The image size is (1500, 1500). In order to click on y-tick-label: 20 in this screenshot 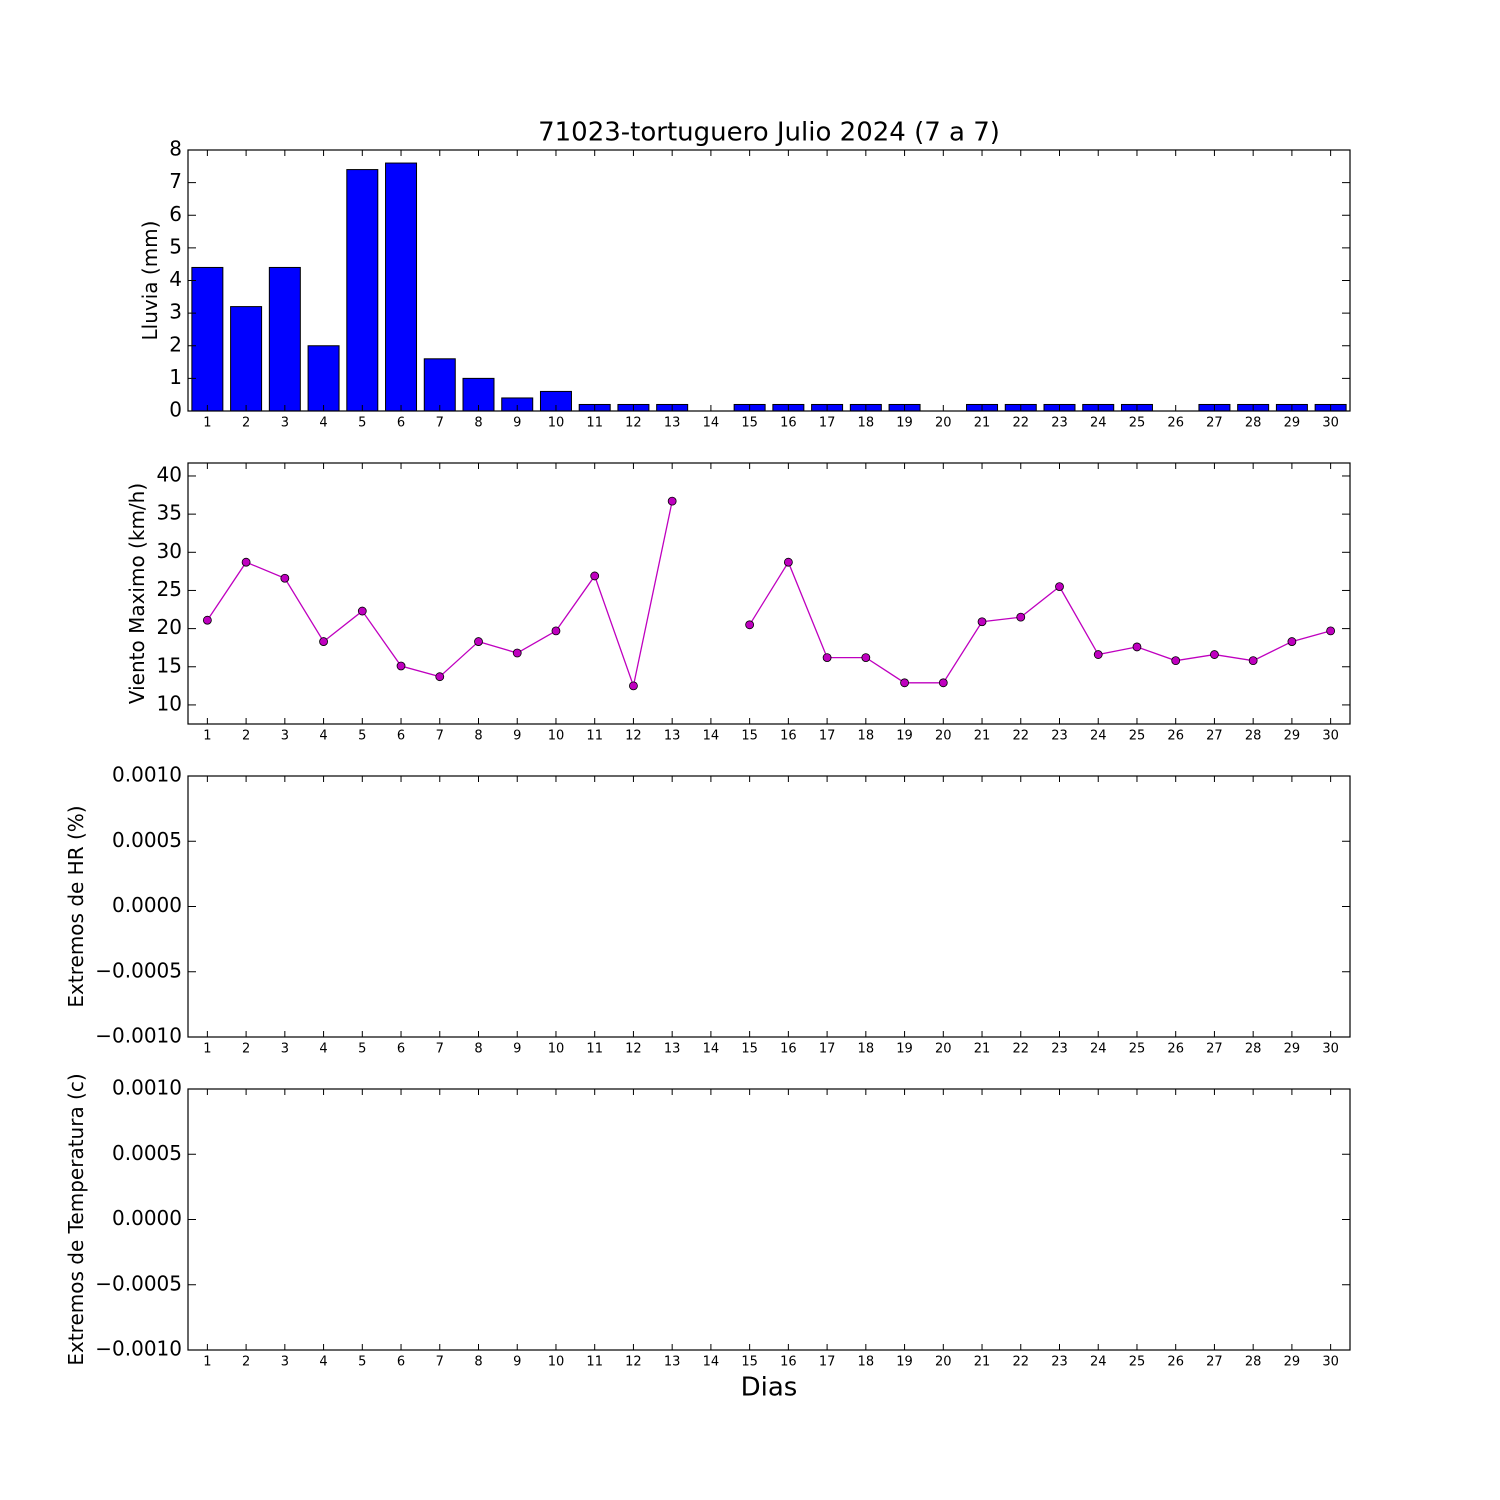, I will do `click(169, 627)`.